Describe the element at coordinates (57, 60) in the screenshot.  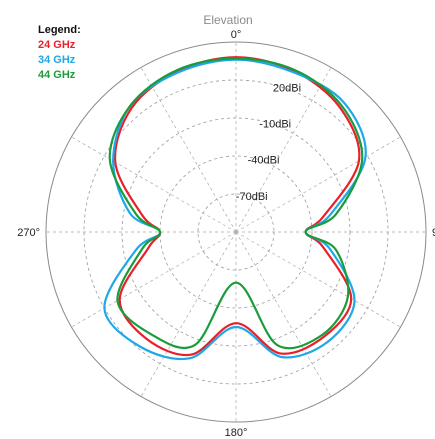
I see `legend-entry-34ghz: 34 GHz` at that location.